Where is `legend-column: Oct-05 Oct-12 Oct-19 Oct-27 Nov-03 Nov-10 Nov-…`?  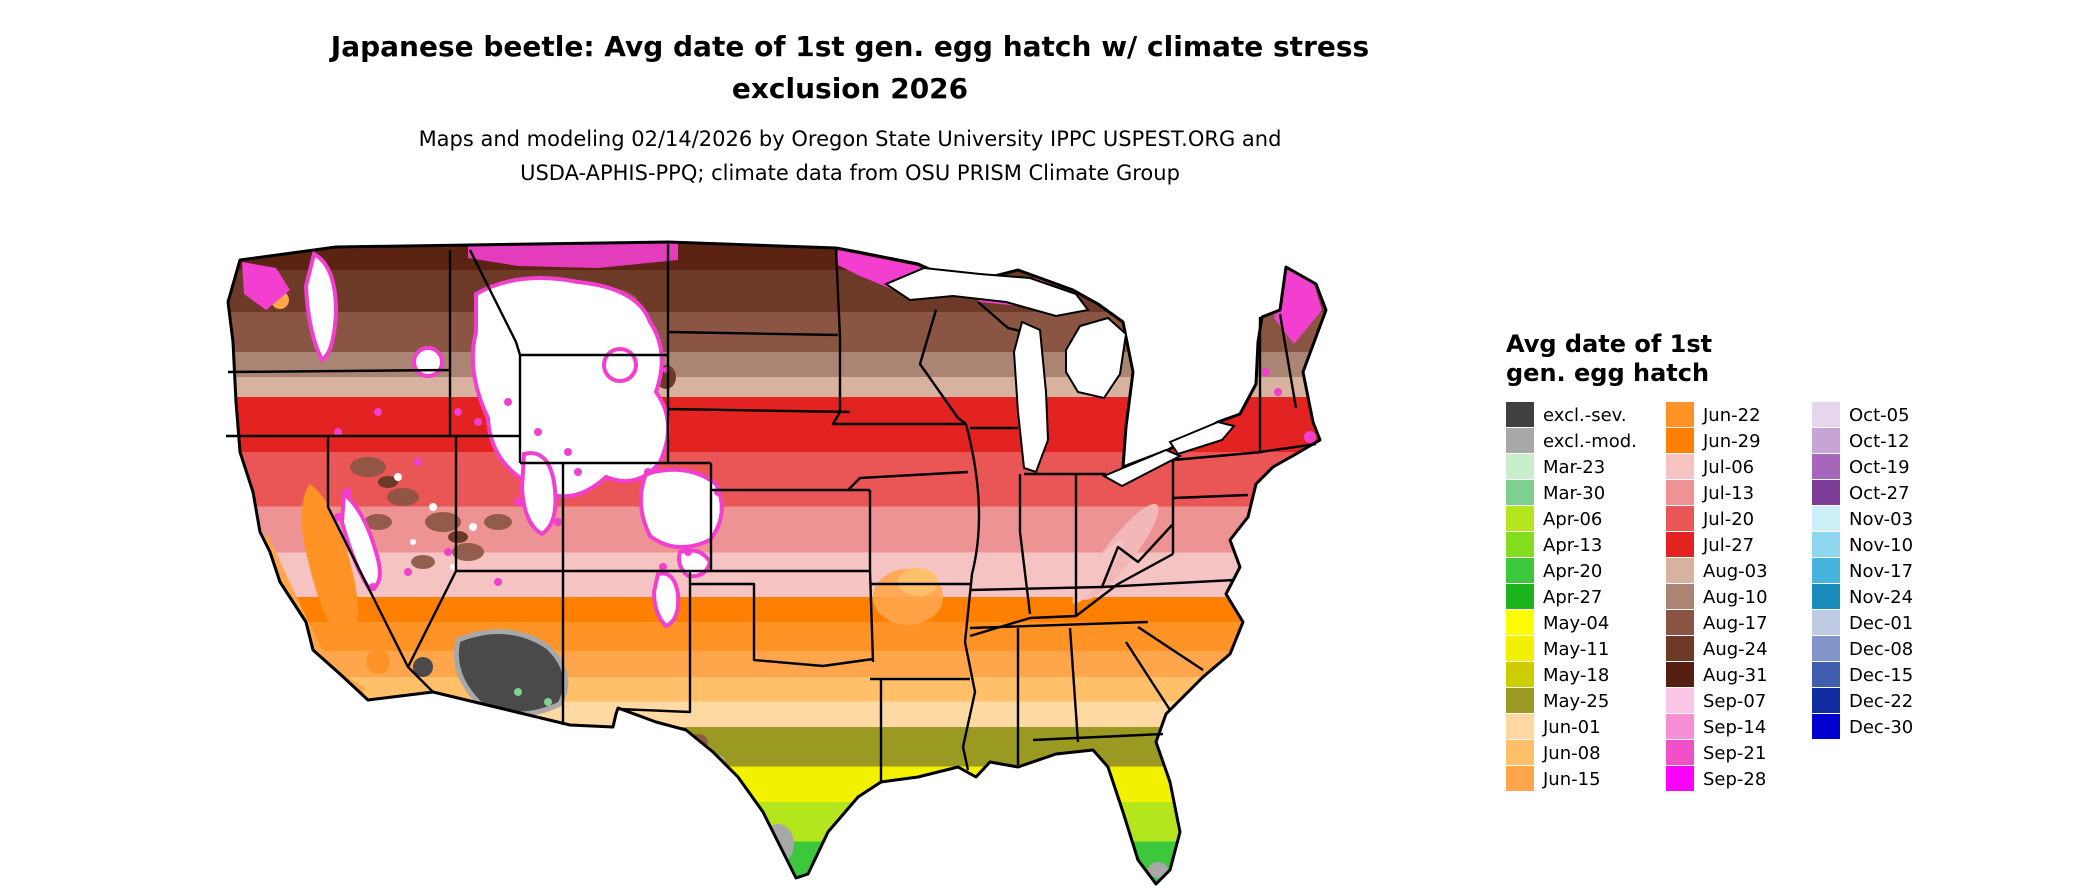
legend-column: Oct-05 Oct-12 Oct-19 Oct-27 Nov-03 Nov-10 Nov-… is located at coordinates (1885, 597).